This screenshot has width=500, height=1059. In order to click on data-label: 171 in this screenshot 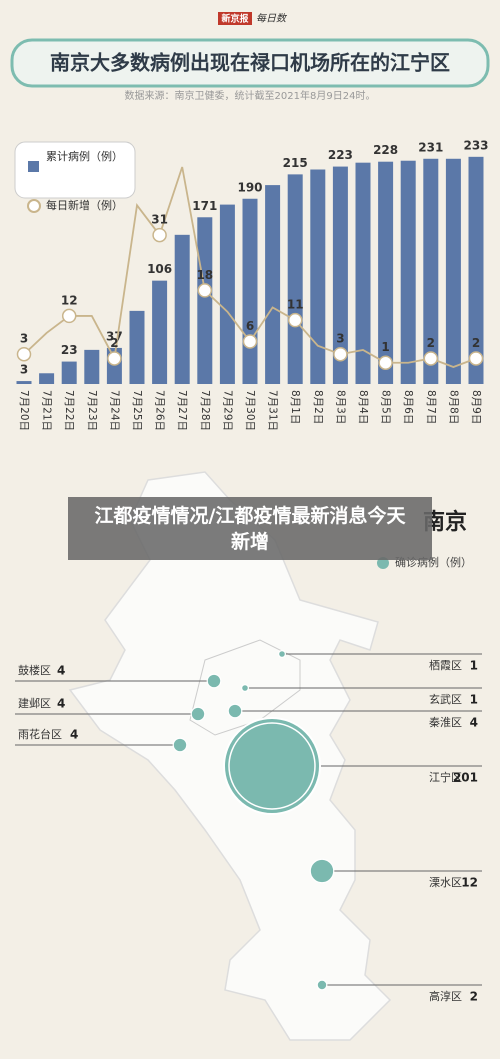, I will do `click(204, 206)`.